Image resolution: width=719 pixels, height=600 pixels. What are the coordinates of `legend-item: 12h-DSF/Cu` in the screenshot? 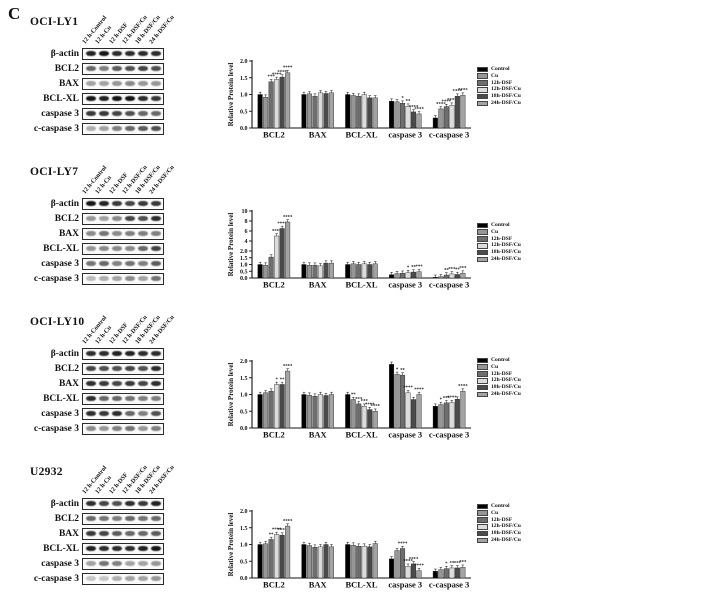 It's located at (499, 380).